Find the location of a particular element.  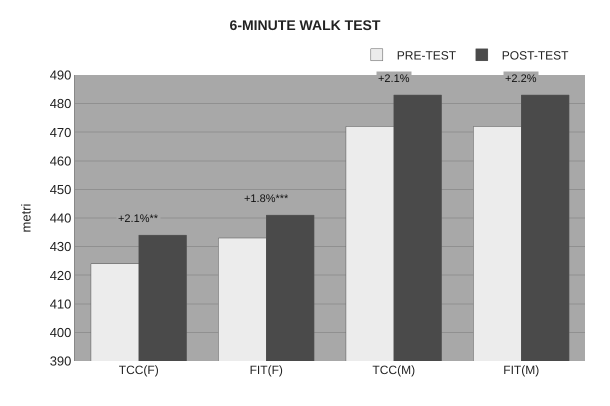

y-axis-title: metri is located at coordinates (26, 217).